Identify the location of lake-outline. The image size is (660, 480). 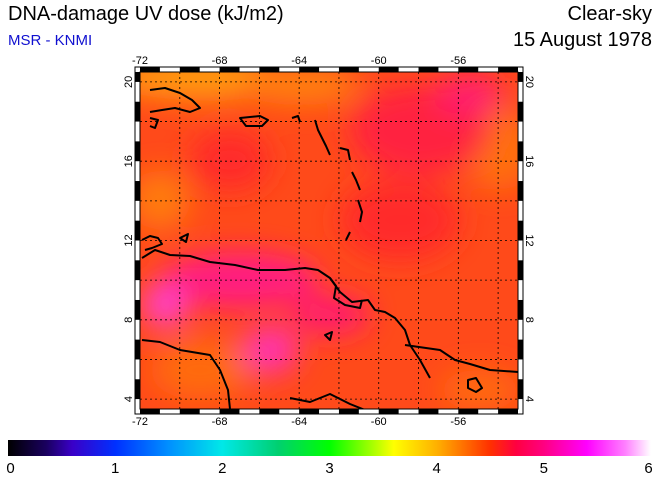
(475, 385).